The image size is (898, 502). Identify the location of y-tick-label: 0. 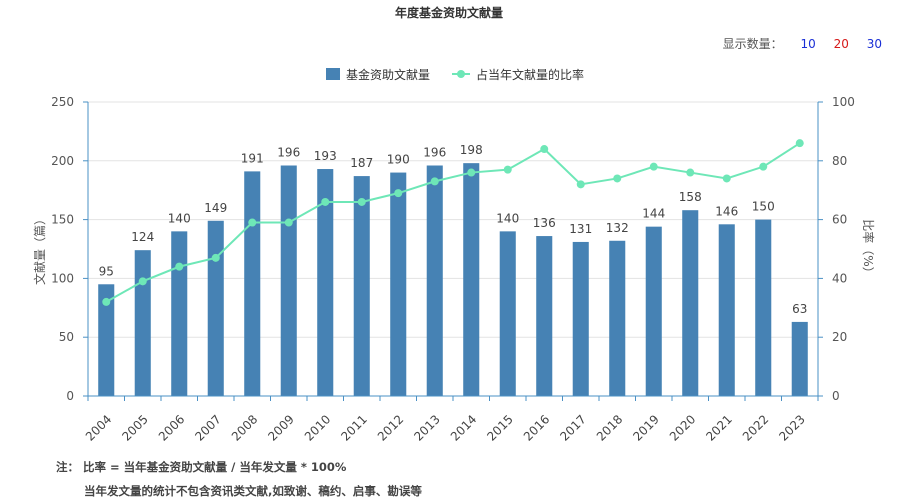
(70, 396).